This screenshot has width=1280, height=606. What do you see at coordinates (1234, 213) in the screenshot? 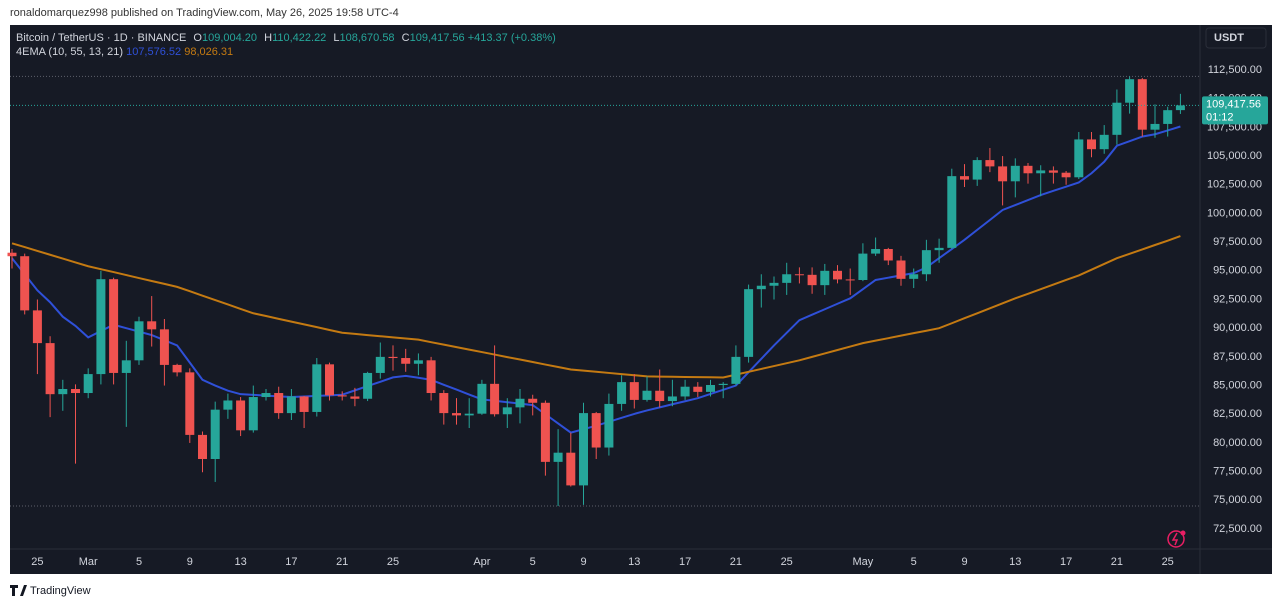
I see `y-tick-label: 100,000.00` at bounding box center [1234, 213].